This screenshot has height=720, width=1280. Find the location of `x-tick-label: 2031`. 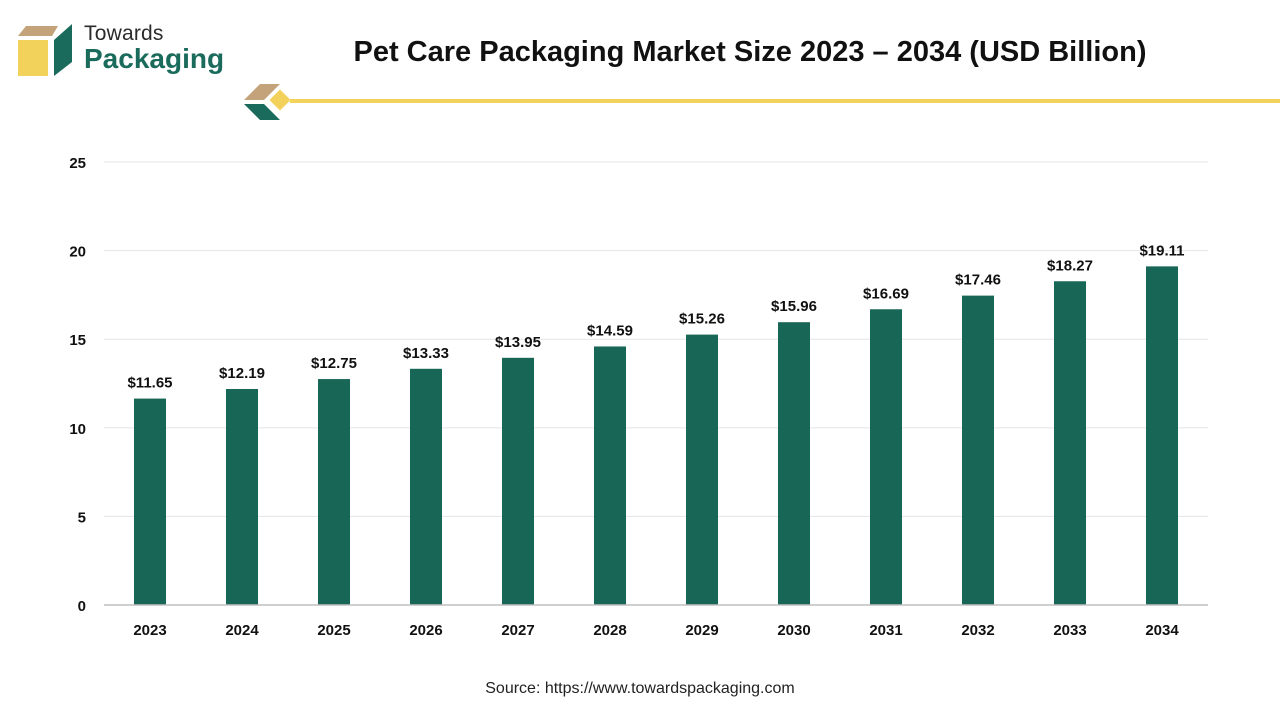

x-tick-label: 2031 is located at coordinates (885, 630).